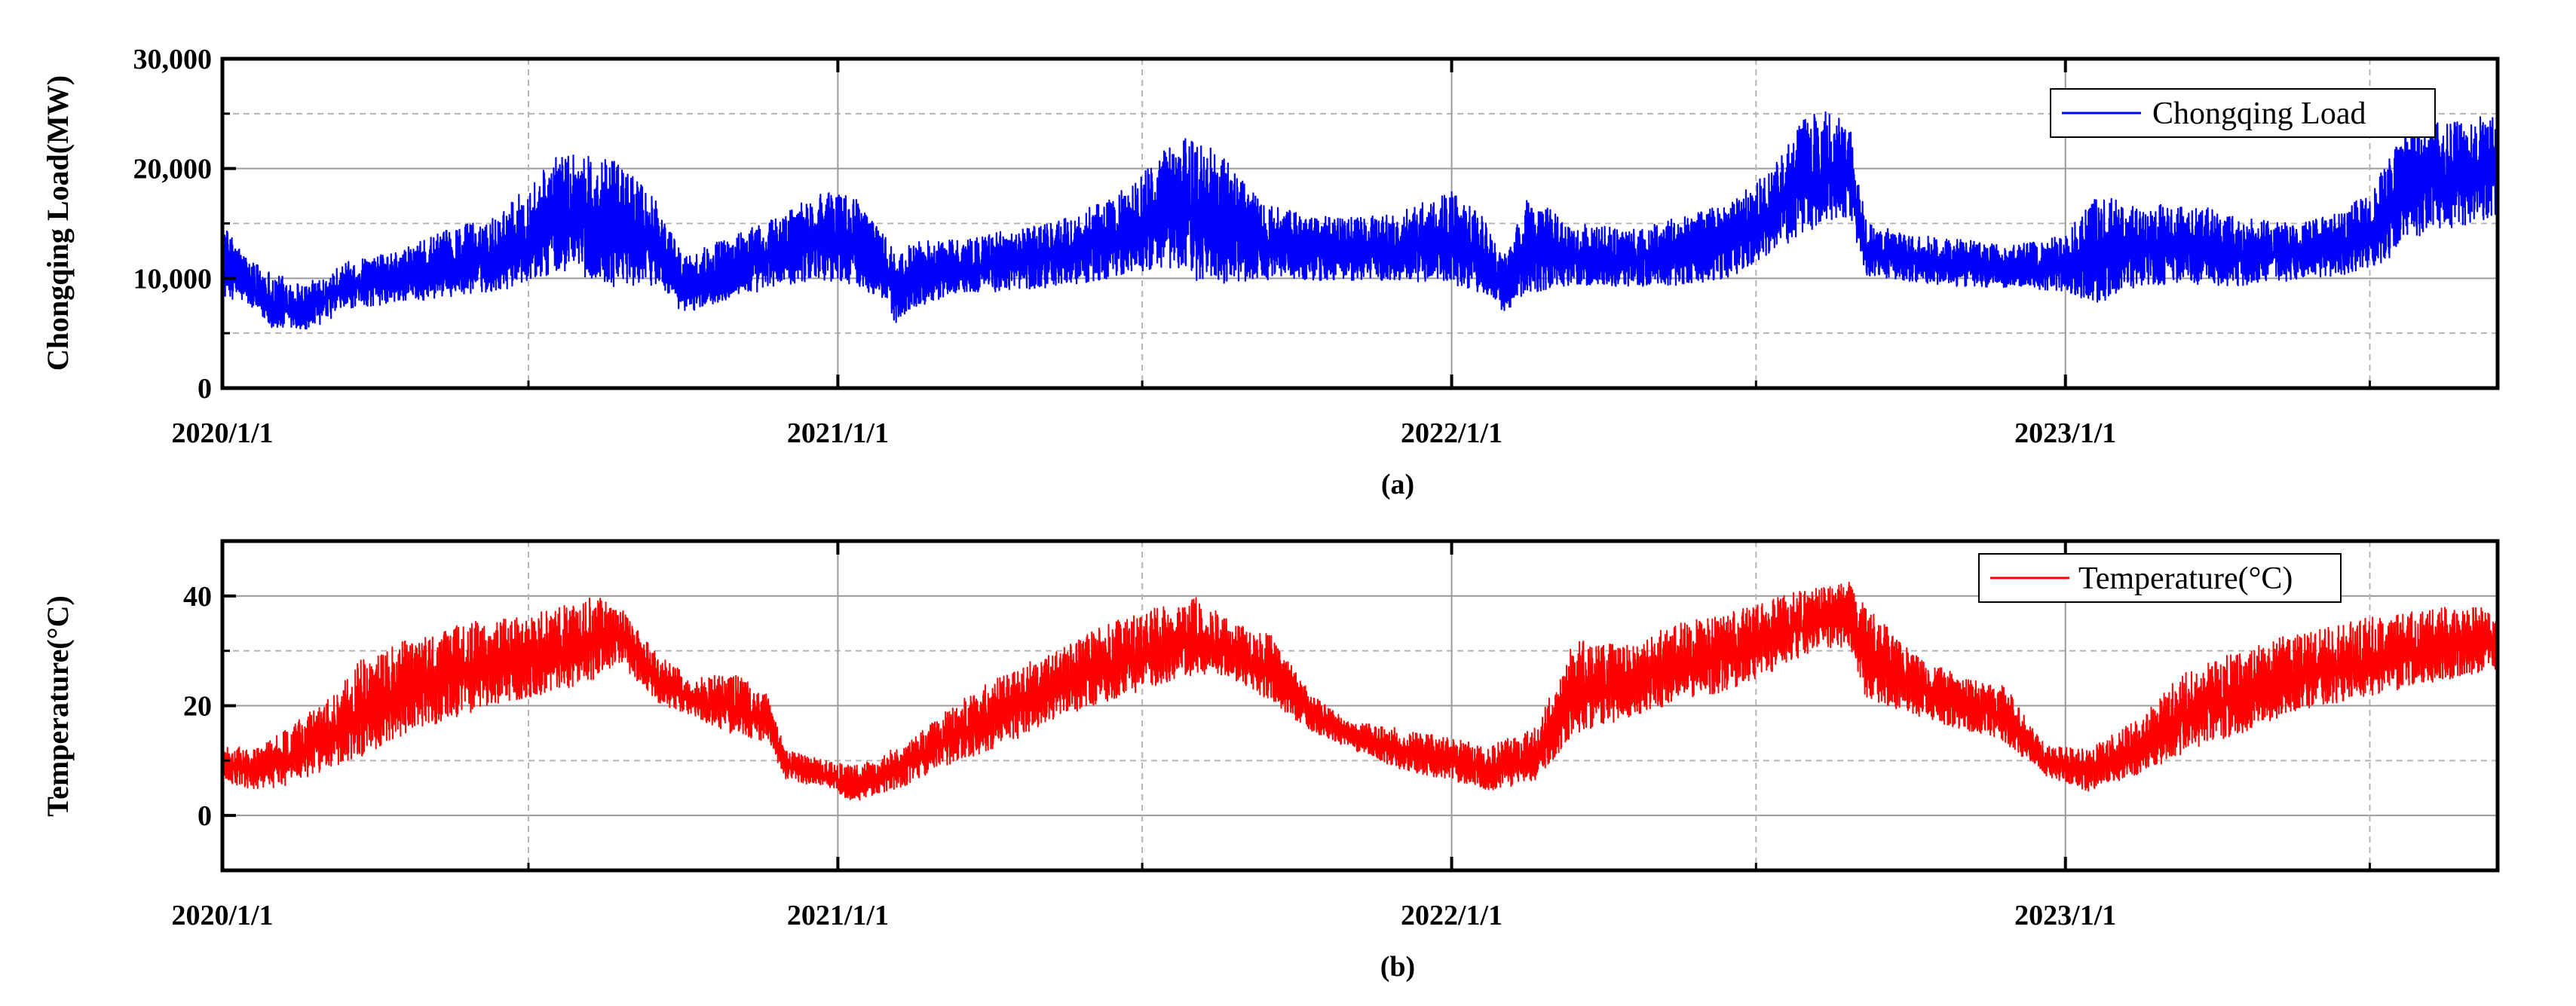  What do you see at coordinates (197, 707) in the screenshot?
I see `panel-b-y-tick-label: 20` at bounding box center [197, 707].